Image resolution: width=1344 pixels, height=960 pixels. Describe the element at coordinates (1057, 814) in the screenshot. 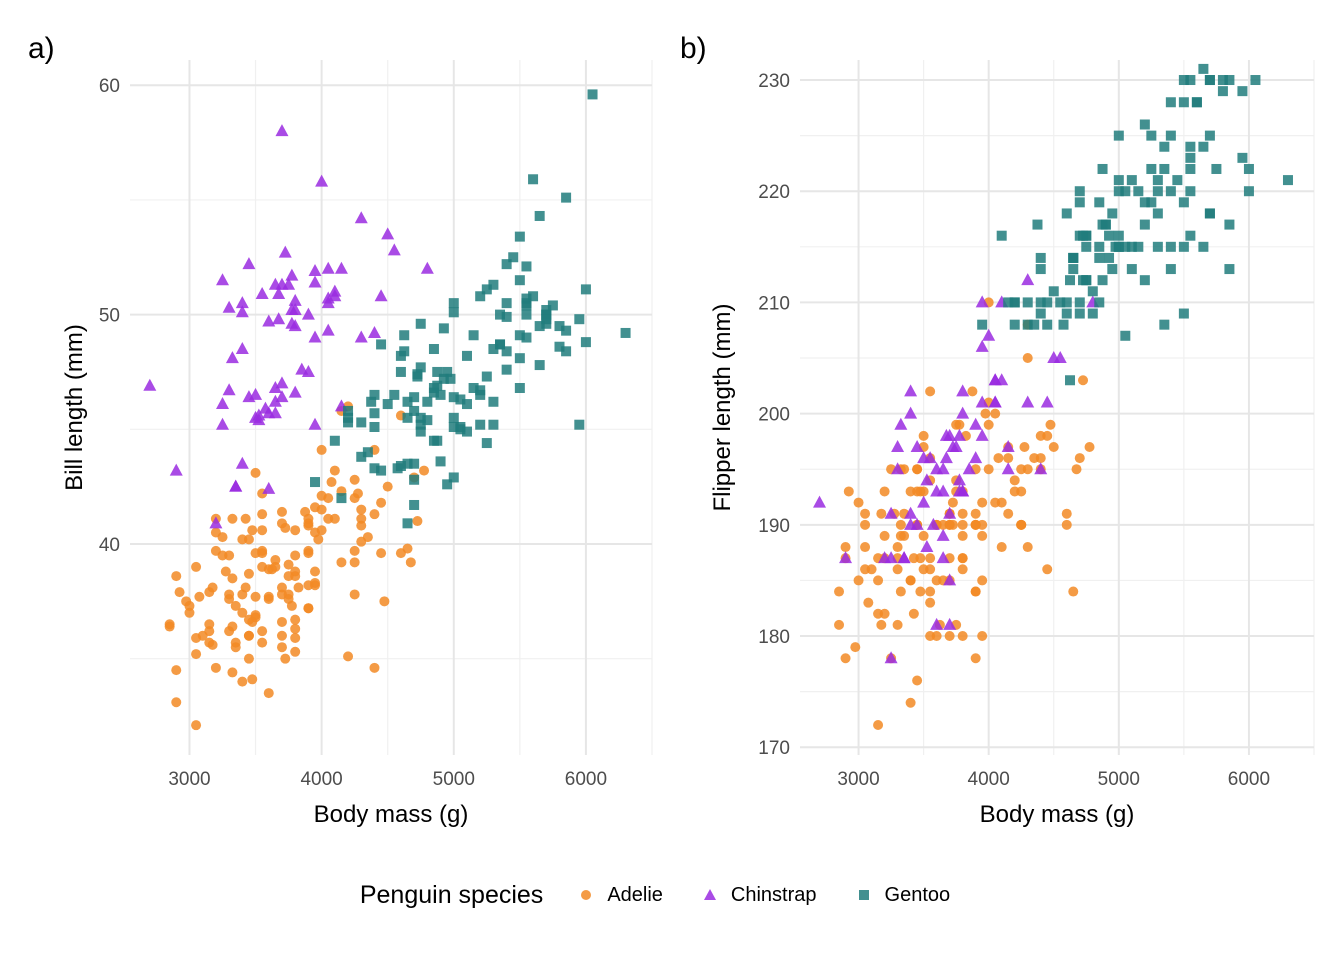

I see `x-axis-title: Body mass (g)` at that location.